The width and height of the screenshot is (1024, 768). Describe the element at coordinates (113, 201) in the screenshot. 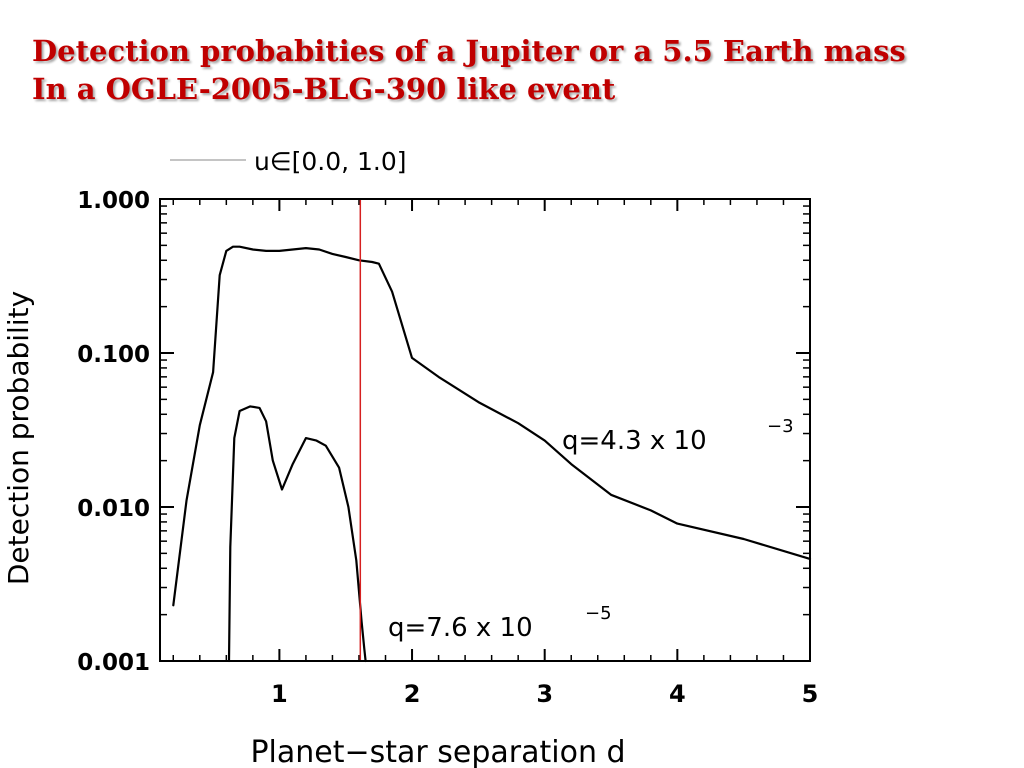

I see `y-tick-label: 1.000` at that location.